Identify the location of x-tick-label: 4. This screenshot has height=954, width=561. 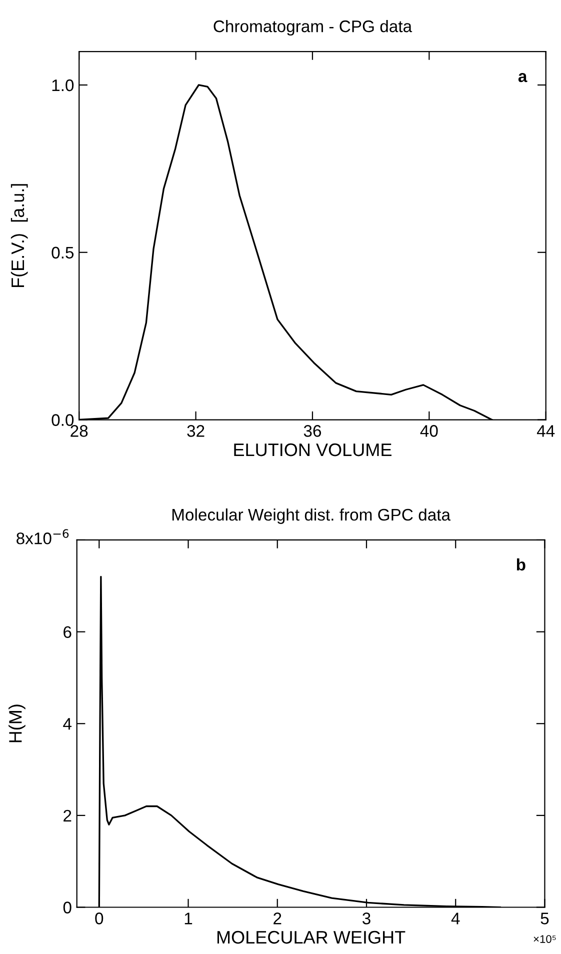
(455, 918).